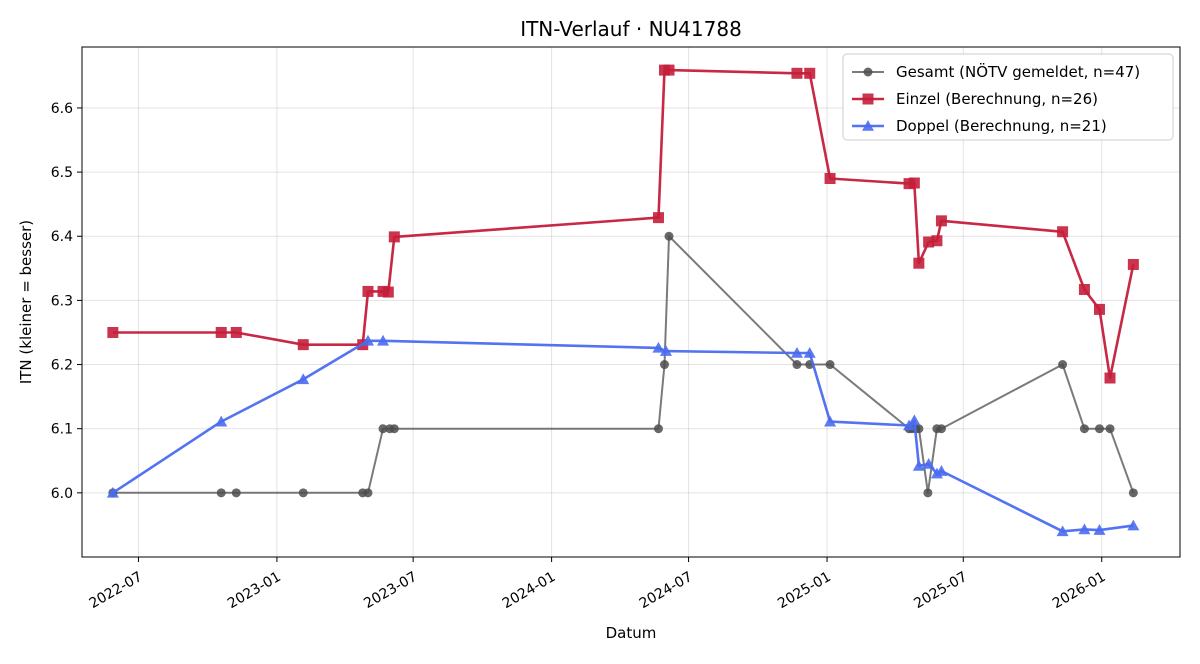 The image size is (1200, 664). I want to click on y-tick-label: 6.4, so click(62, 237).